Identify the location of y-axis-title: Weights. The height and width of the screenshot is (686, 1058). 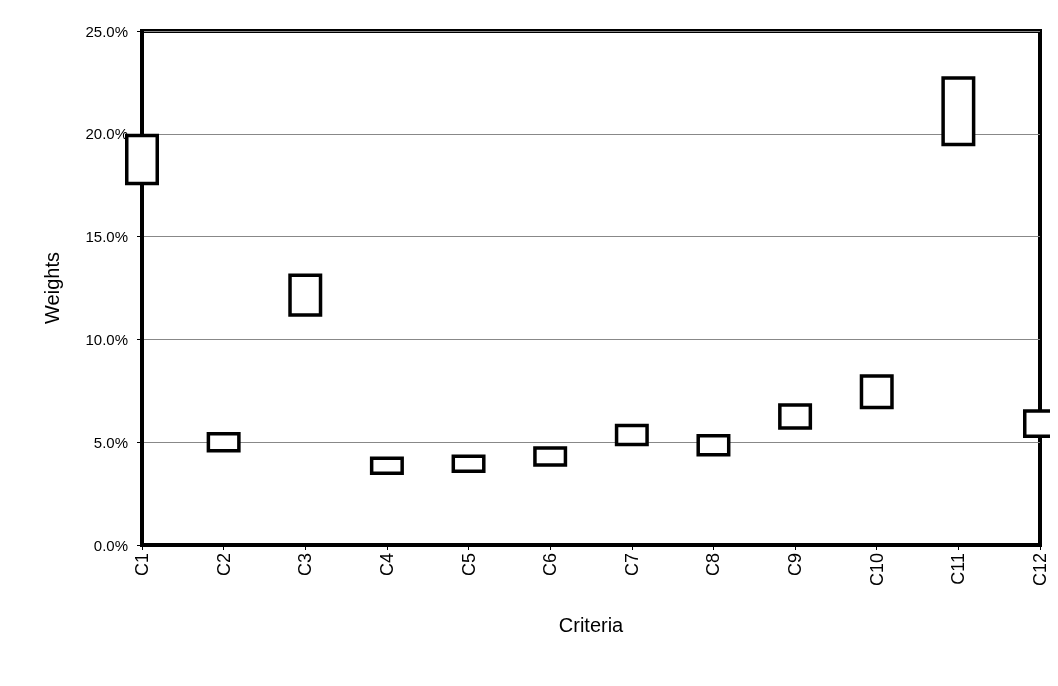
(52, 288).